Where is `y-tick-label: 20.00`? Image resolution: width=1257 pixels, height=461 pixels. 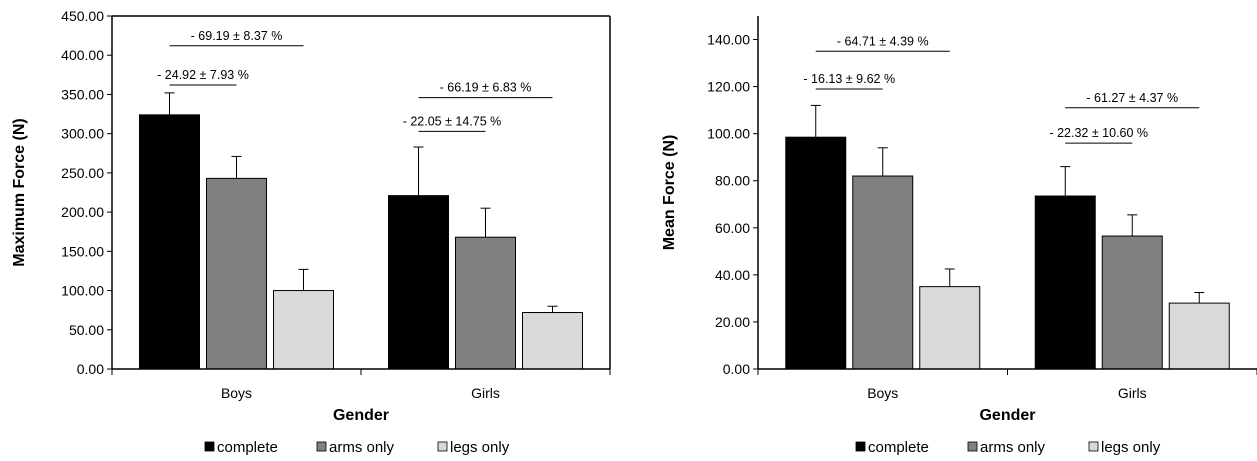 y-tick-label: 20.00 is located at coordinates (732, 322).